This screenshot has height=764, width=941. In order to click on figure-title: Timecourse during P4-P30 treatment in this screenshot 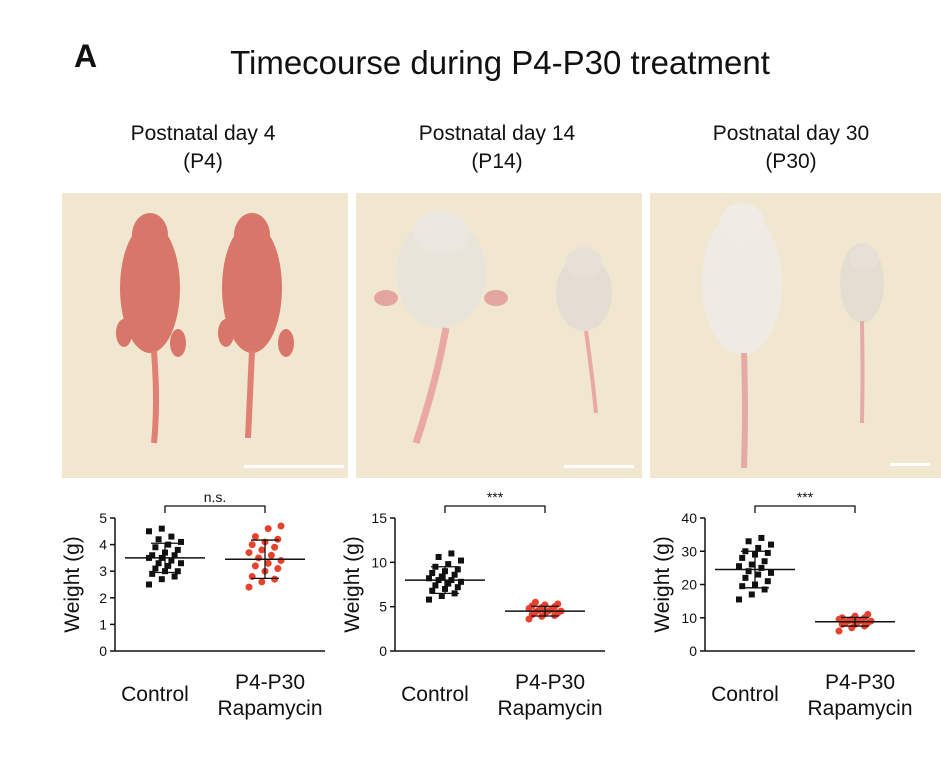, I will do `click(500, 62)`.